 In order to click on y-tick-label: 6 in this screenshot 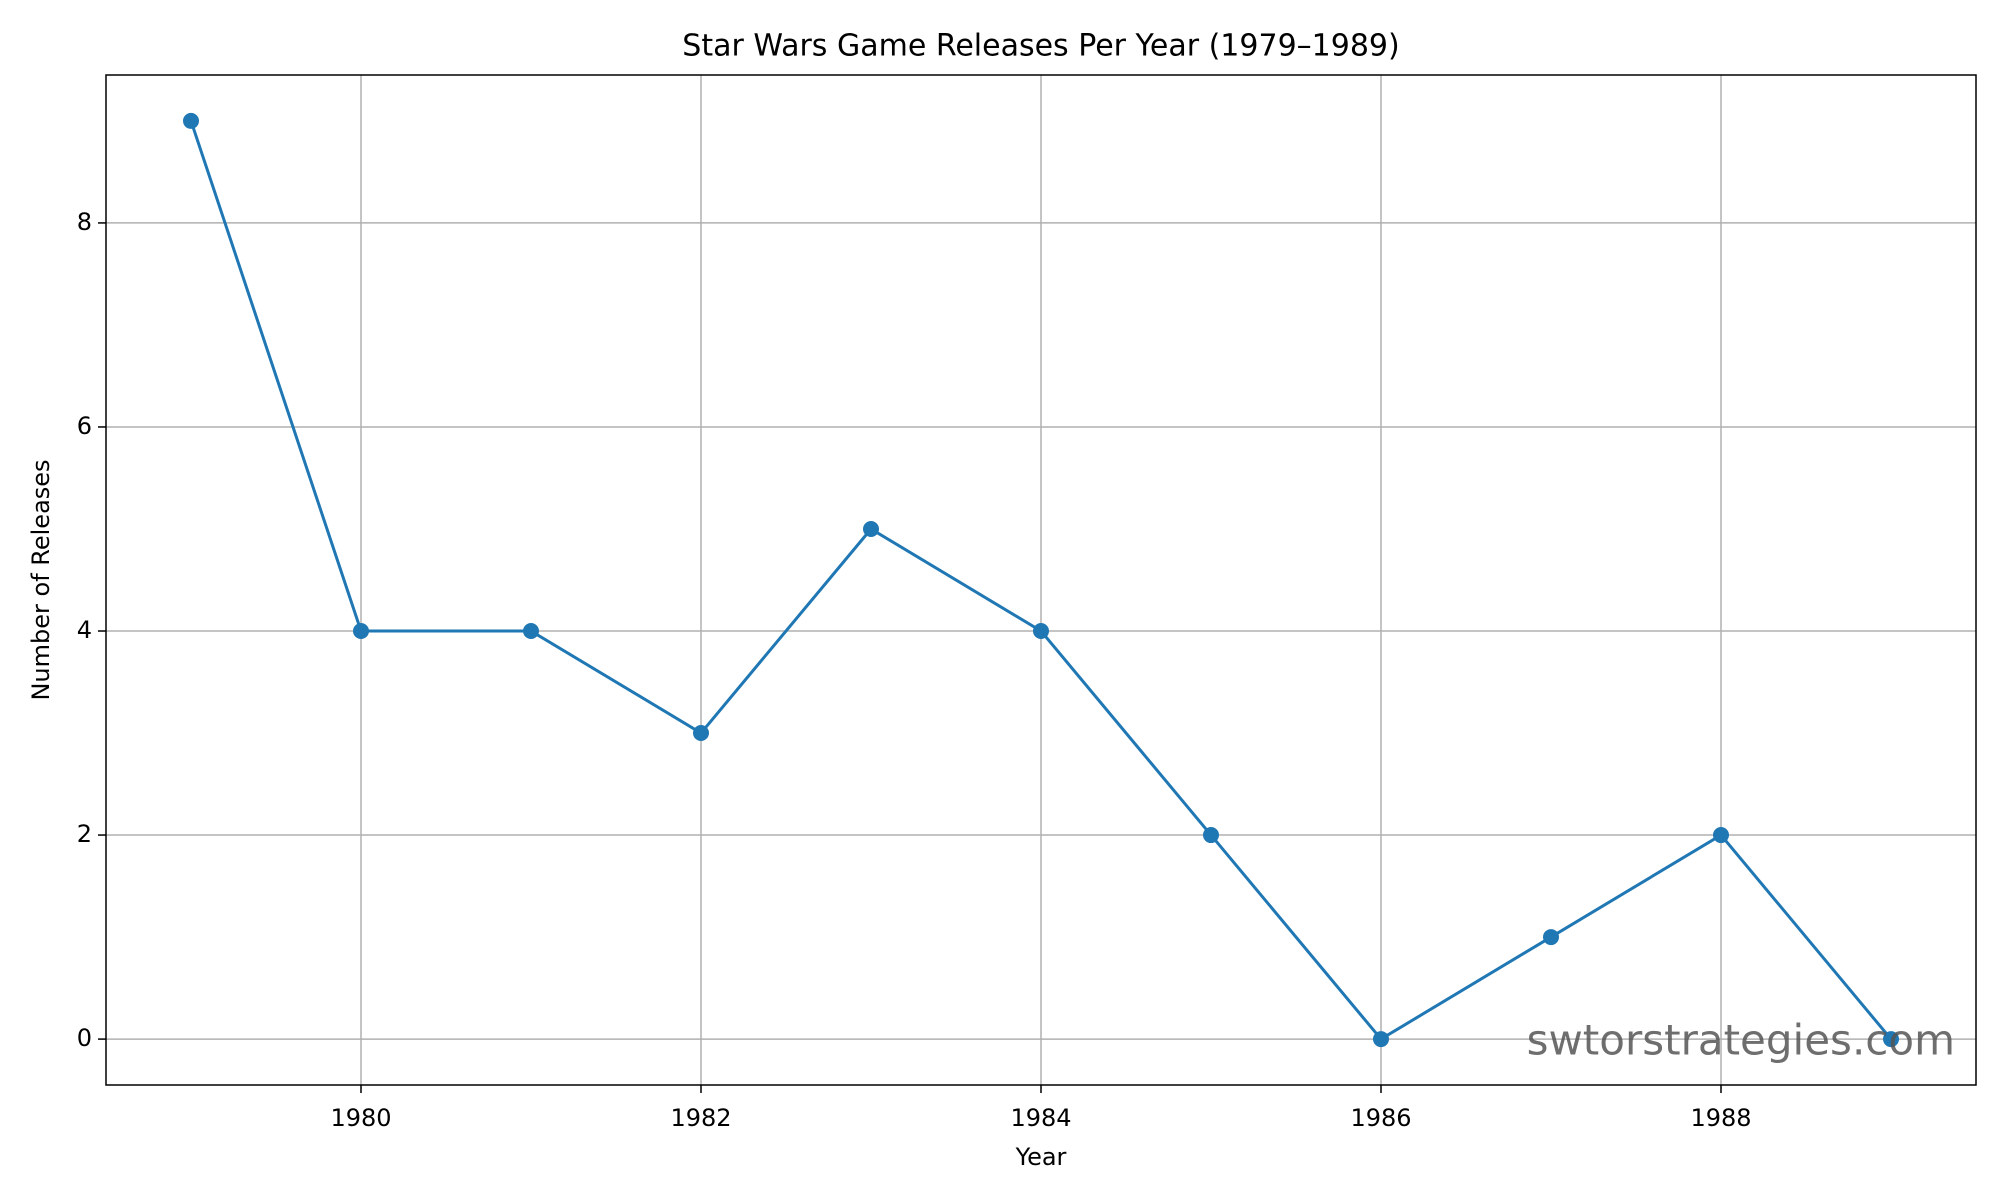, I will do `click(84, 426)`.